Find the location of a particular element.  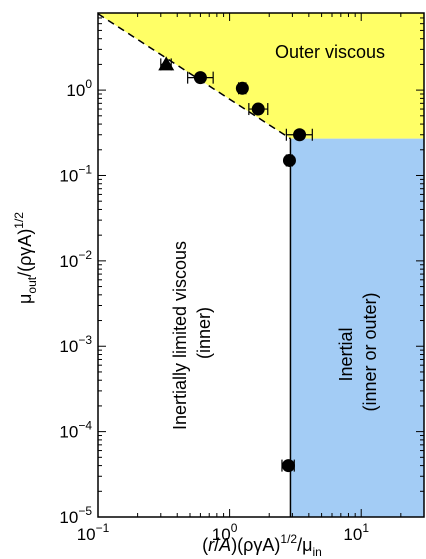

x-axis-label: (r/A)(ργA)1/2/μin is located at coordinates (262, 545).